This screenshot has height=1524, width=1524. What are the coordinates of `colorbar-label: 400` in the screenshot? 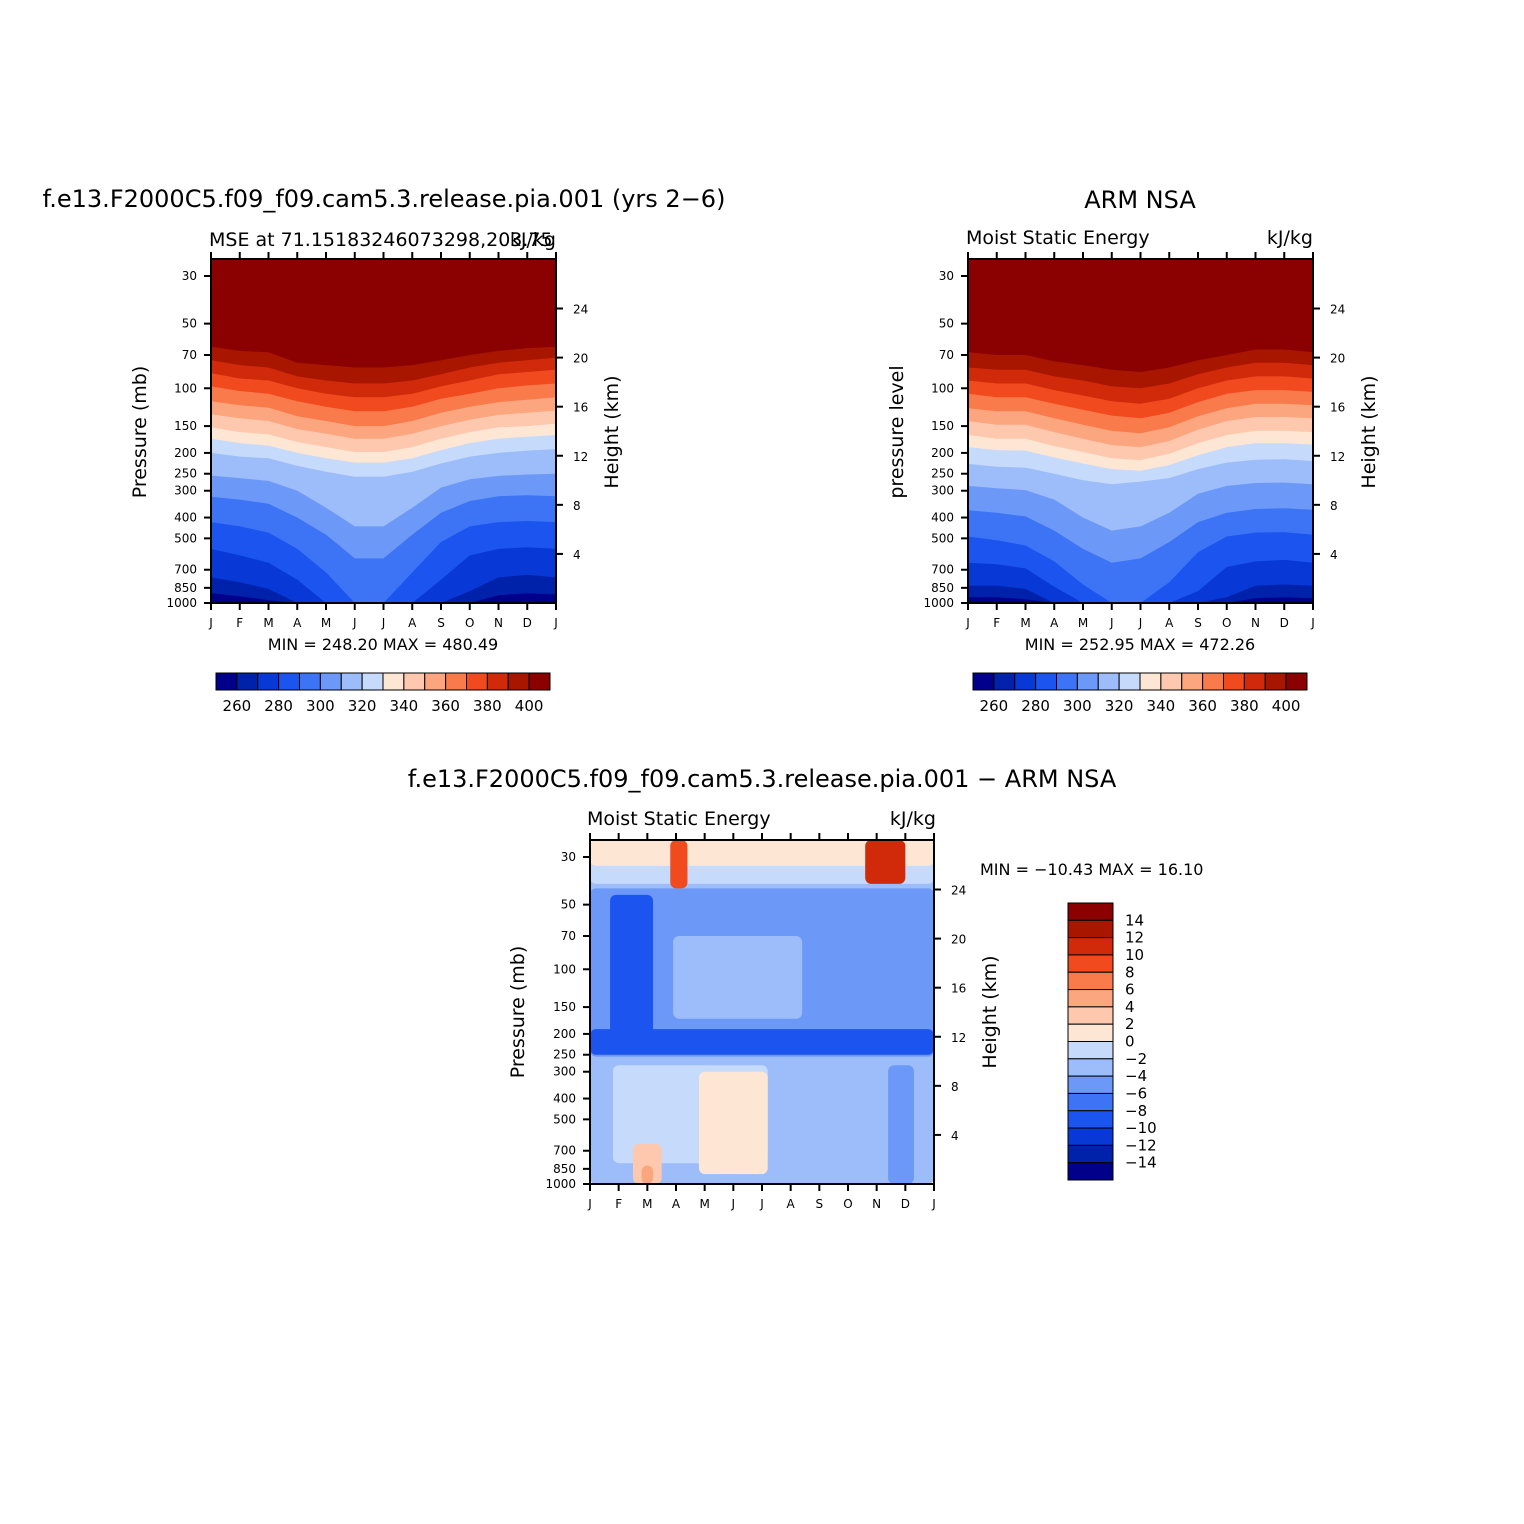 It's located at (529, 706).